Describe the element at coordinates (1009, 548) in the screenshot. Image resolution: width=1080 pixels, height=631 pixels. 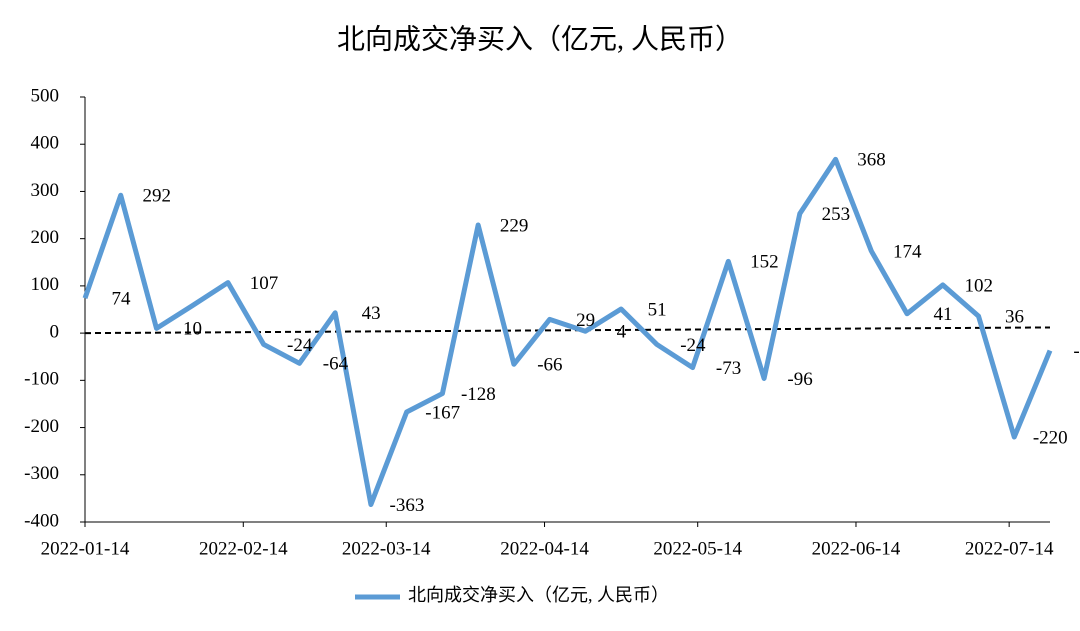
I see `x-tick-label: 2022-07-14` at that location.